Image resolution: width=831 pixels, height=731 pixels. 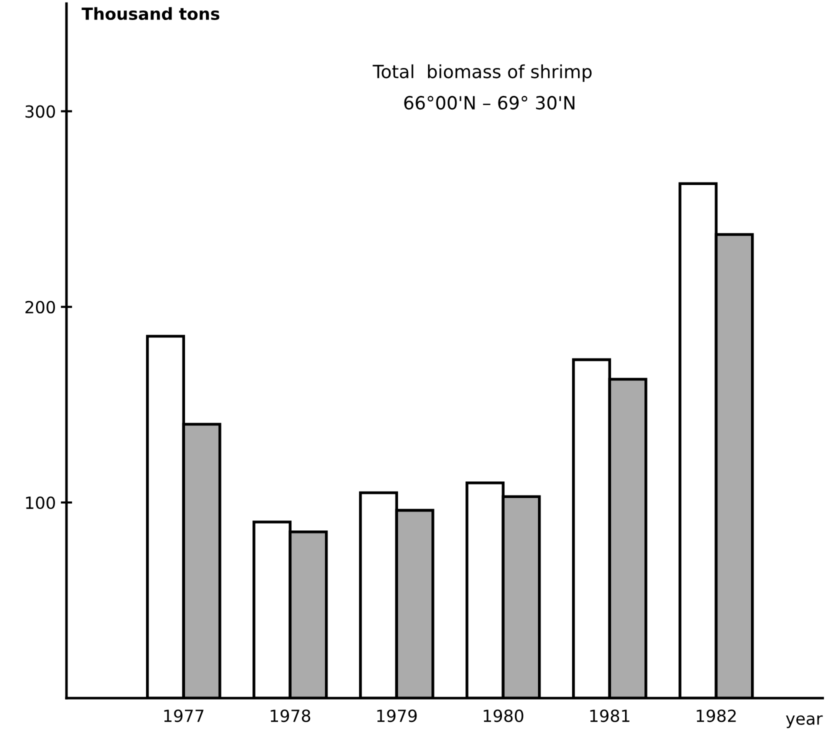 I want to click on x-tick-label: 1979, so click(x=397, y=716).